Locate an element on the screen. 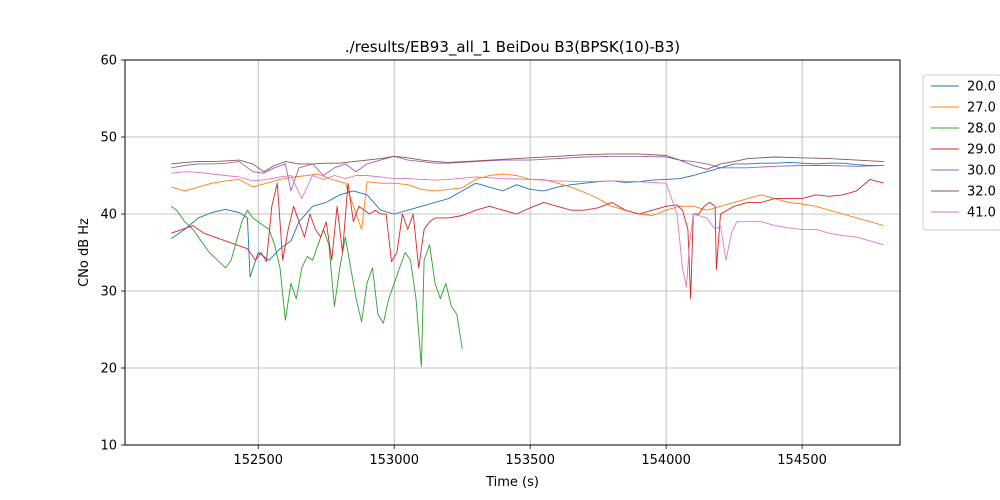  legend-label: 20.0 is located at coordinates (981, 87).